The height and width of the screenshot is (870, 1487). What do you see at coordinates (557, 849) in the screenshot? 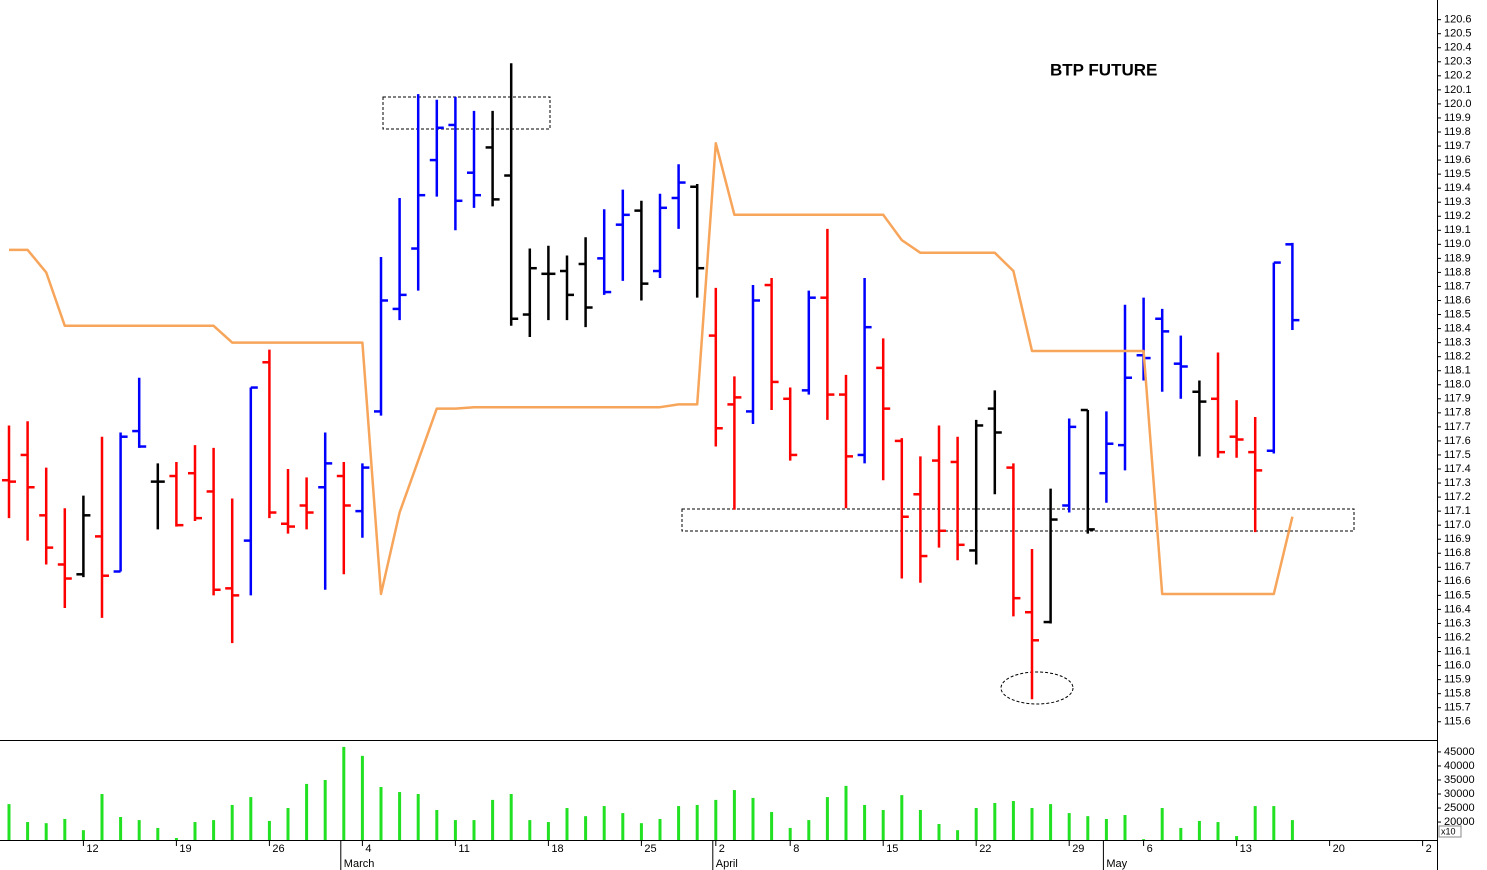
I see `x-tick-label: 18` at bounding box center [557, 849].